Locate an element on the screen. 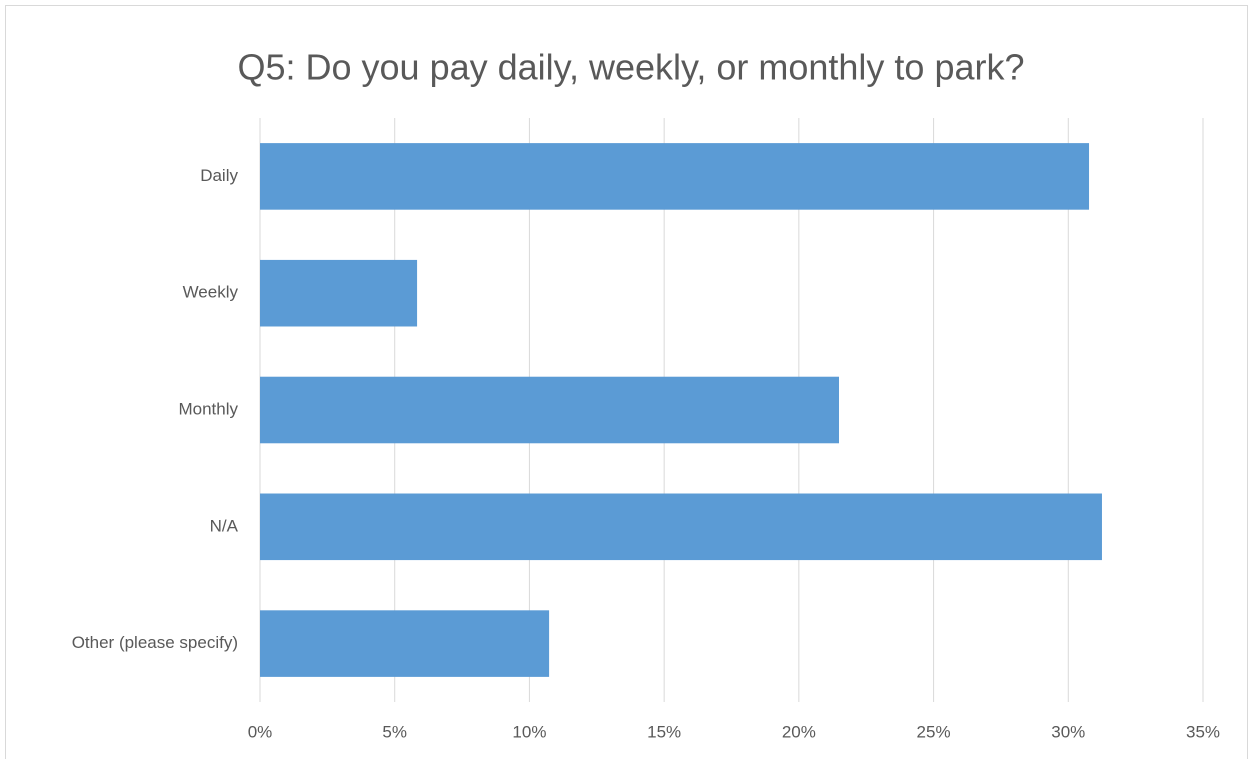 The height and width of the screenshot is (759, 1253). x-tick-label: 30% is located at coordinates (1068, 731).